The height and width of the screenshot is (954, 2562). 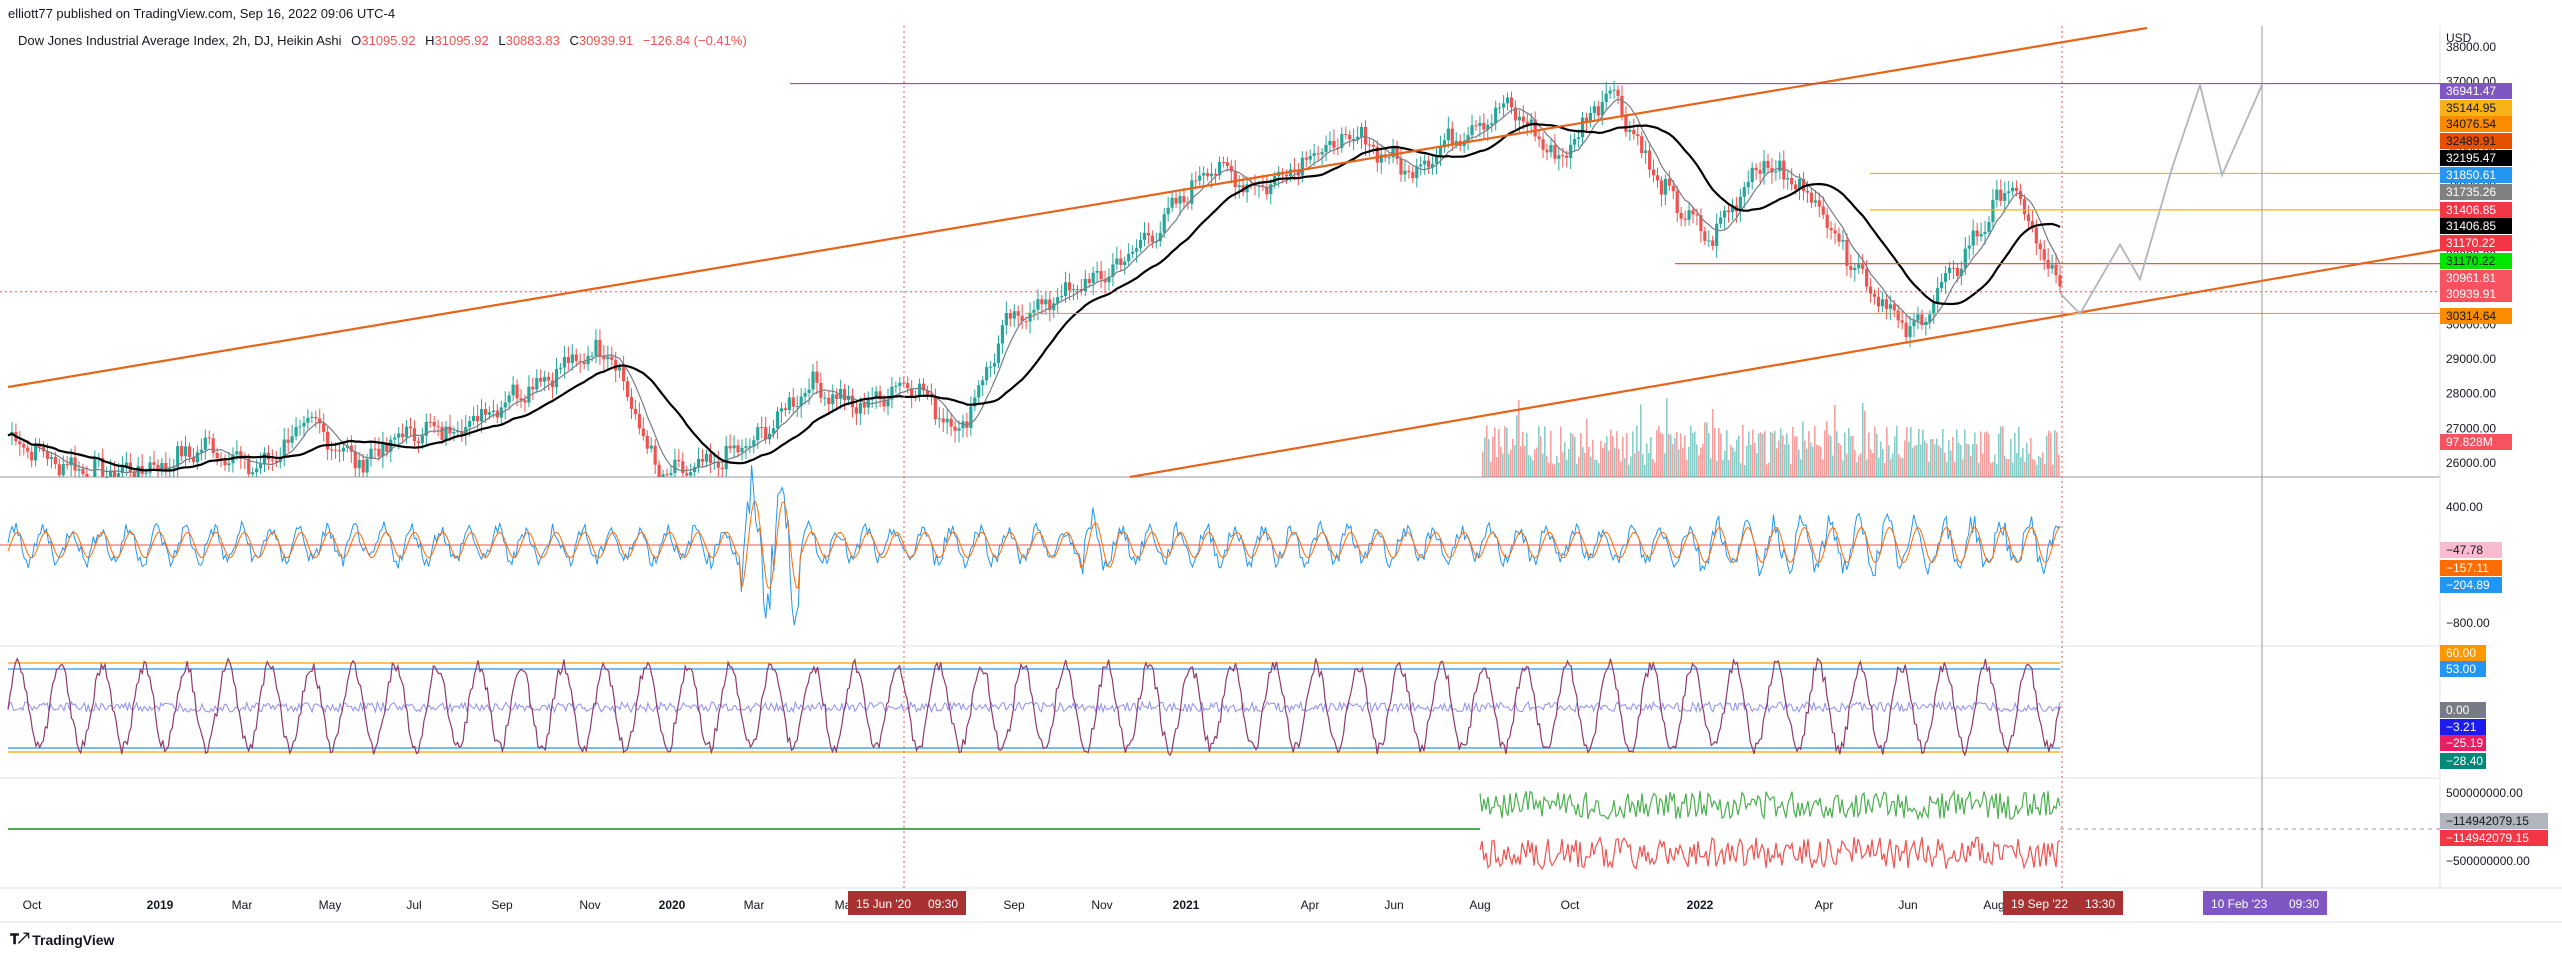 What do you see at coordinates (2458, 710) in the screenshot?
I see `osc2-tag-label: 0.00` at bounding box center [2458, 710].